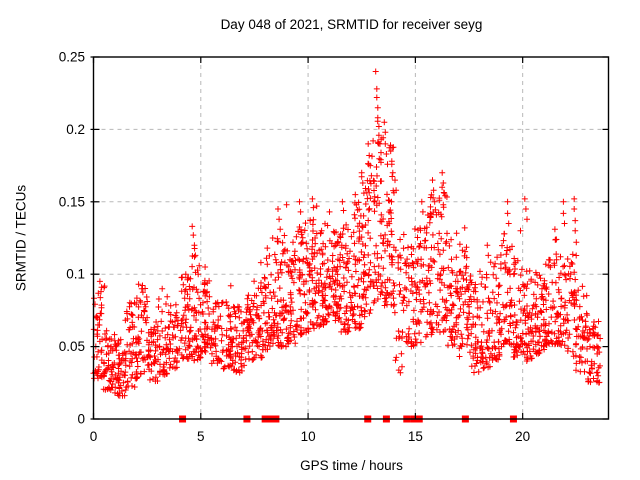 The width and height of the screenshot is (640, 480). I want to click on x-tick-label: 10, so click(308, 436).